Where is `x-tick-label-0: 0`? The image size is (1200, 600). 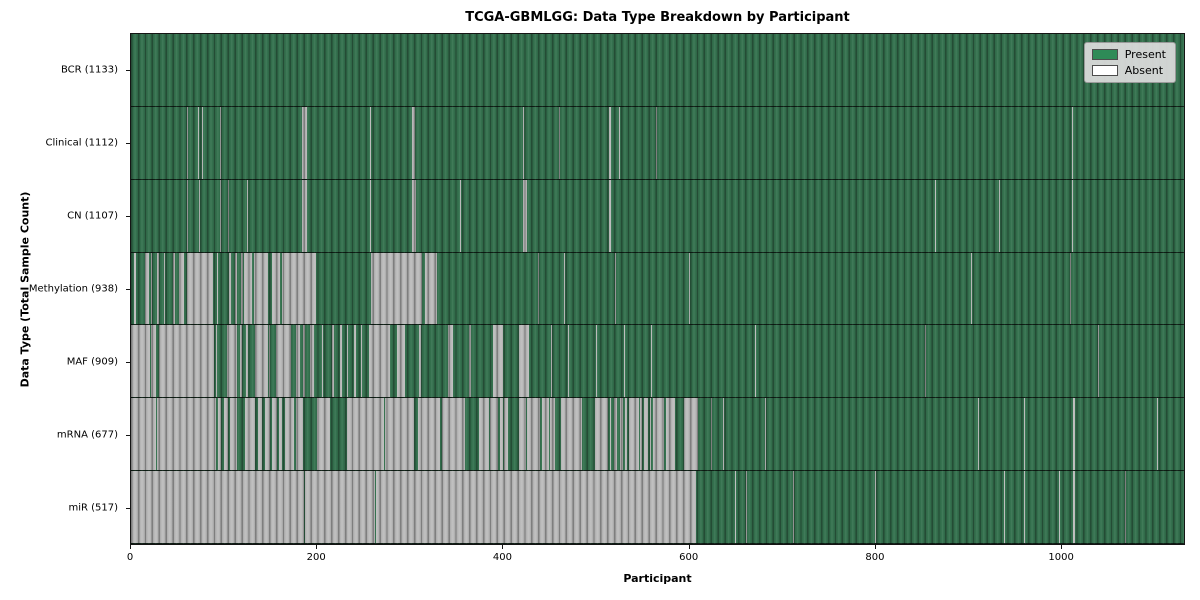
x-tick-label-0: 0 is located at coordinates (130, 557).